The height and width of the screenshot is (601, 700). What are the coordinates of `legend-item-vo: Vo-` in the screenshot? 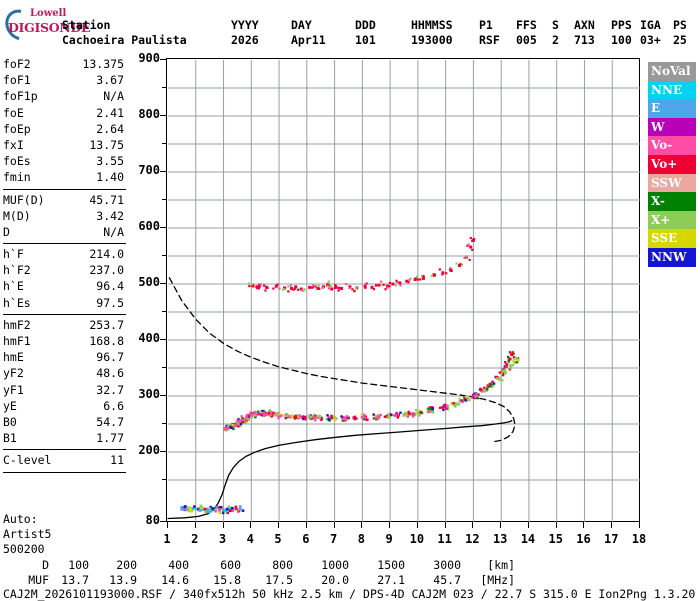 It's located at (672, 145).